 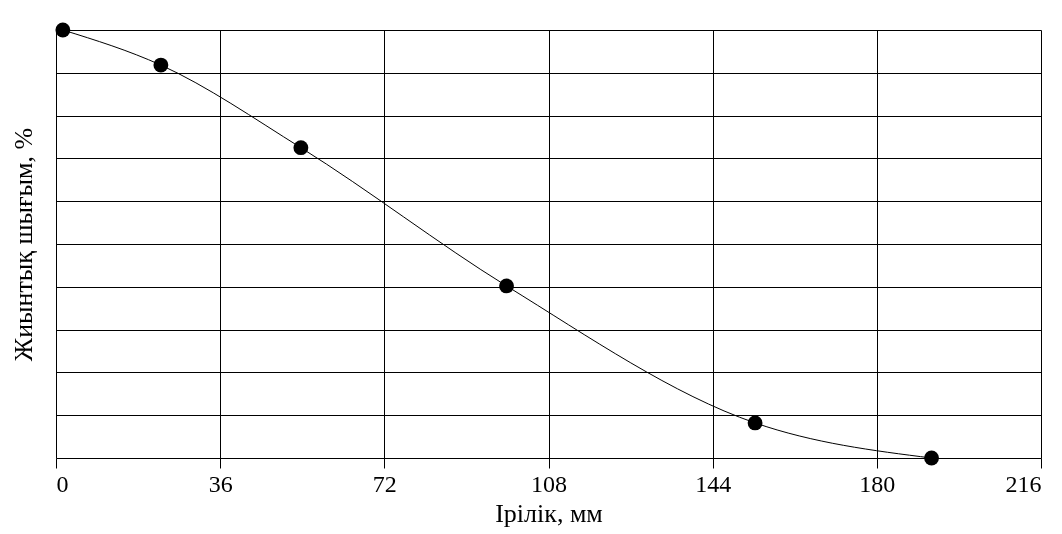 I want to click on x-axis-title: Ірілік, мм, so click(x=549, y=513).